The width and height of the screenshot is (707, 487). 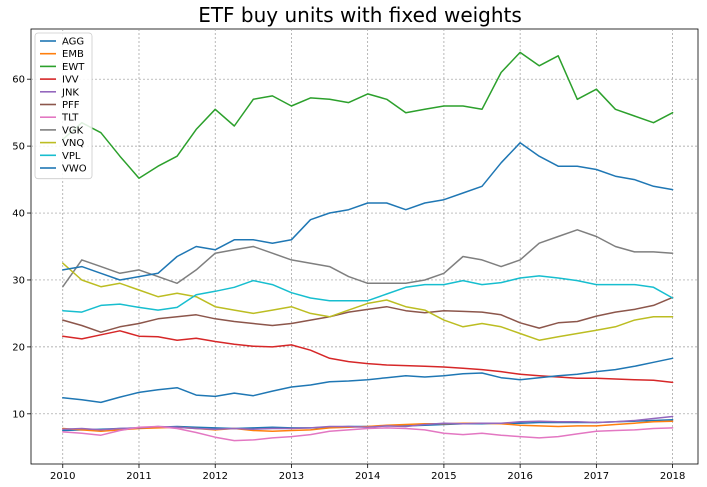 I want to click on legend-entry-ewt: EWT, so click(x=73, y=67).